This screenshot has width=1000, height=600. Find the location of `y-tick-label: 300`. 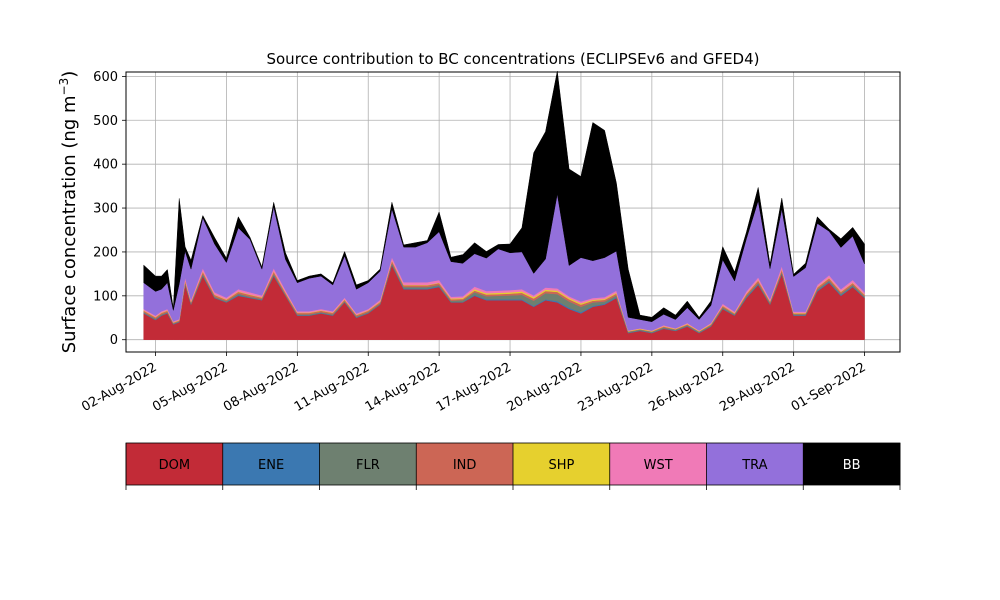

y-tick-label: 300 is located at coordinates (105, 209).